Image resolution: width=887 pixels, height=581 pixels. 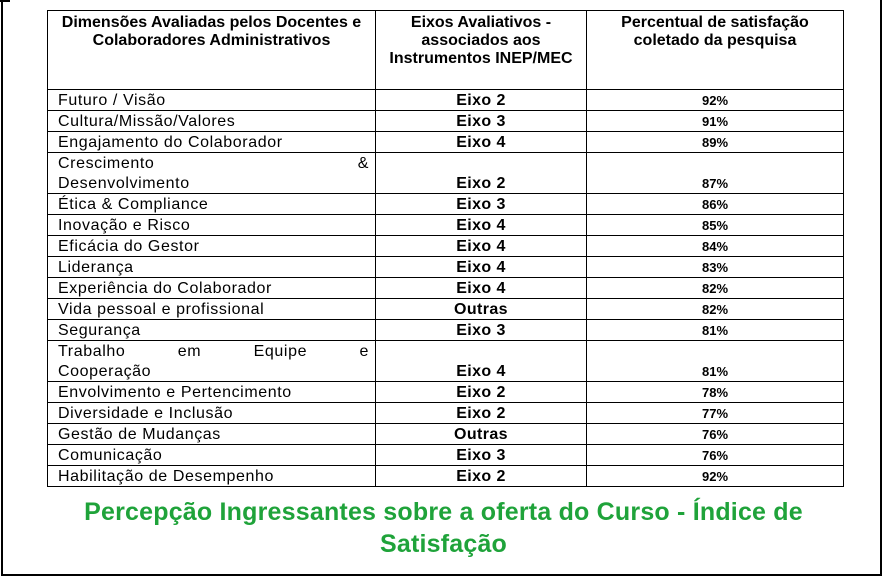 I want to click on table-row: Comunicação Eixo 3 76%, so click(x=445, y=455).